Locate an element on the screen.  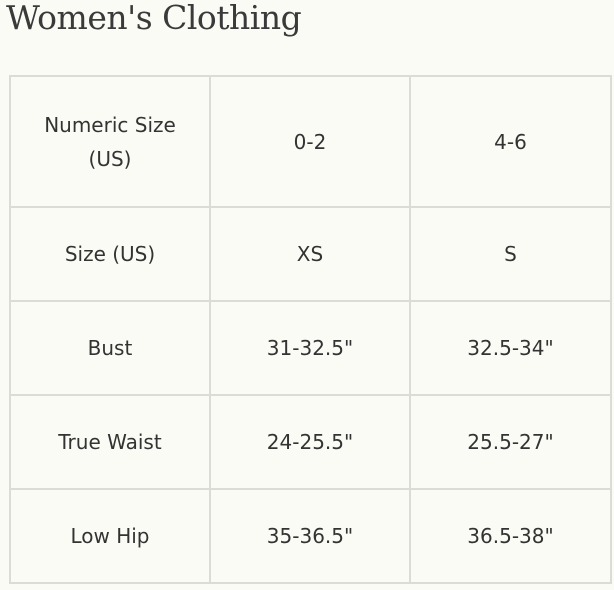
row-header: Size (US) is located at coordinates (110, 254).